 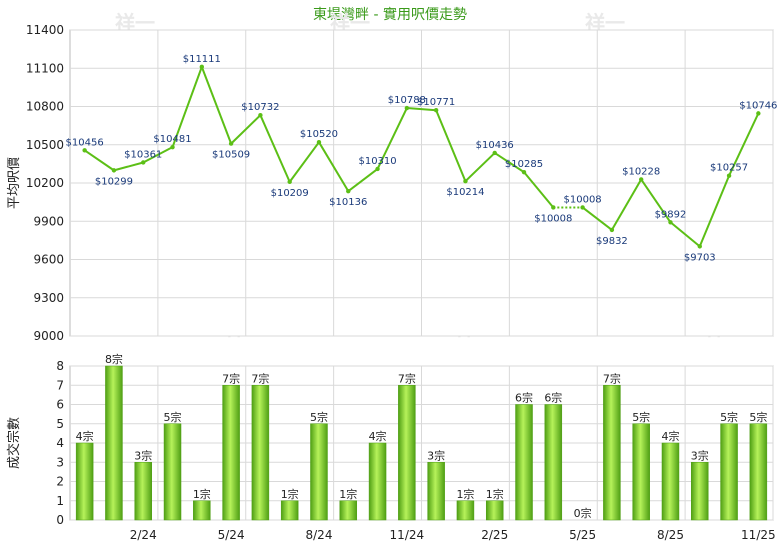 I want to click on price-tick-label: 9300, so click(x=48, y=298).